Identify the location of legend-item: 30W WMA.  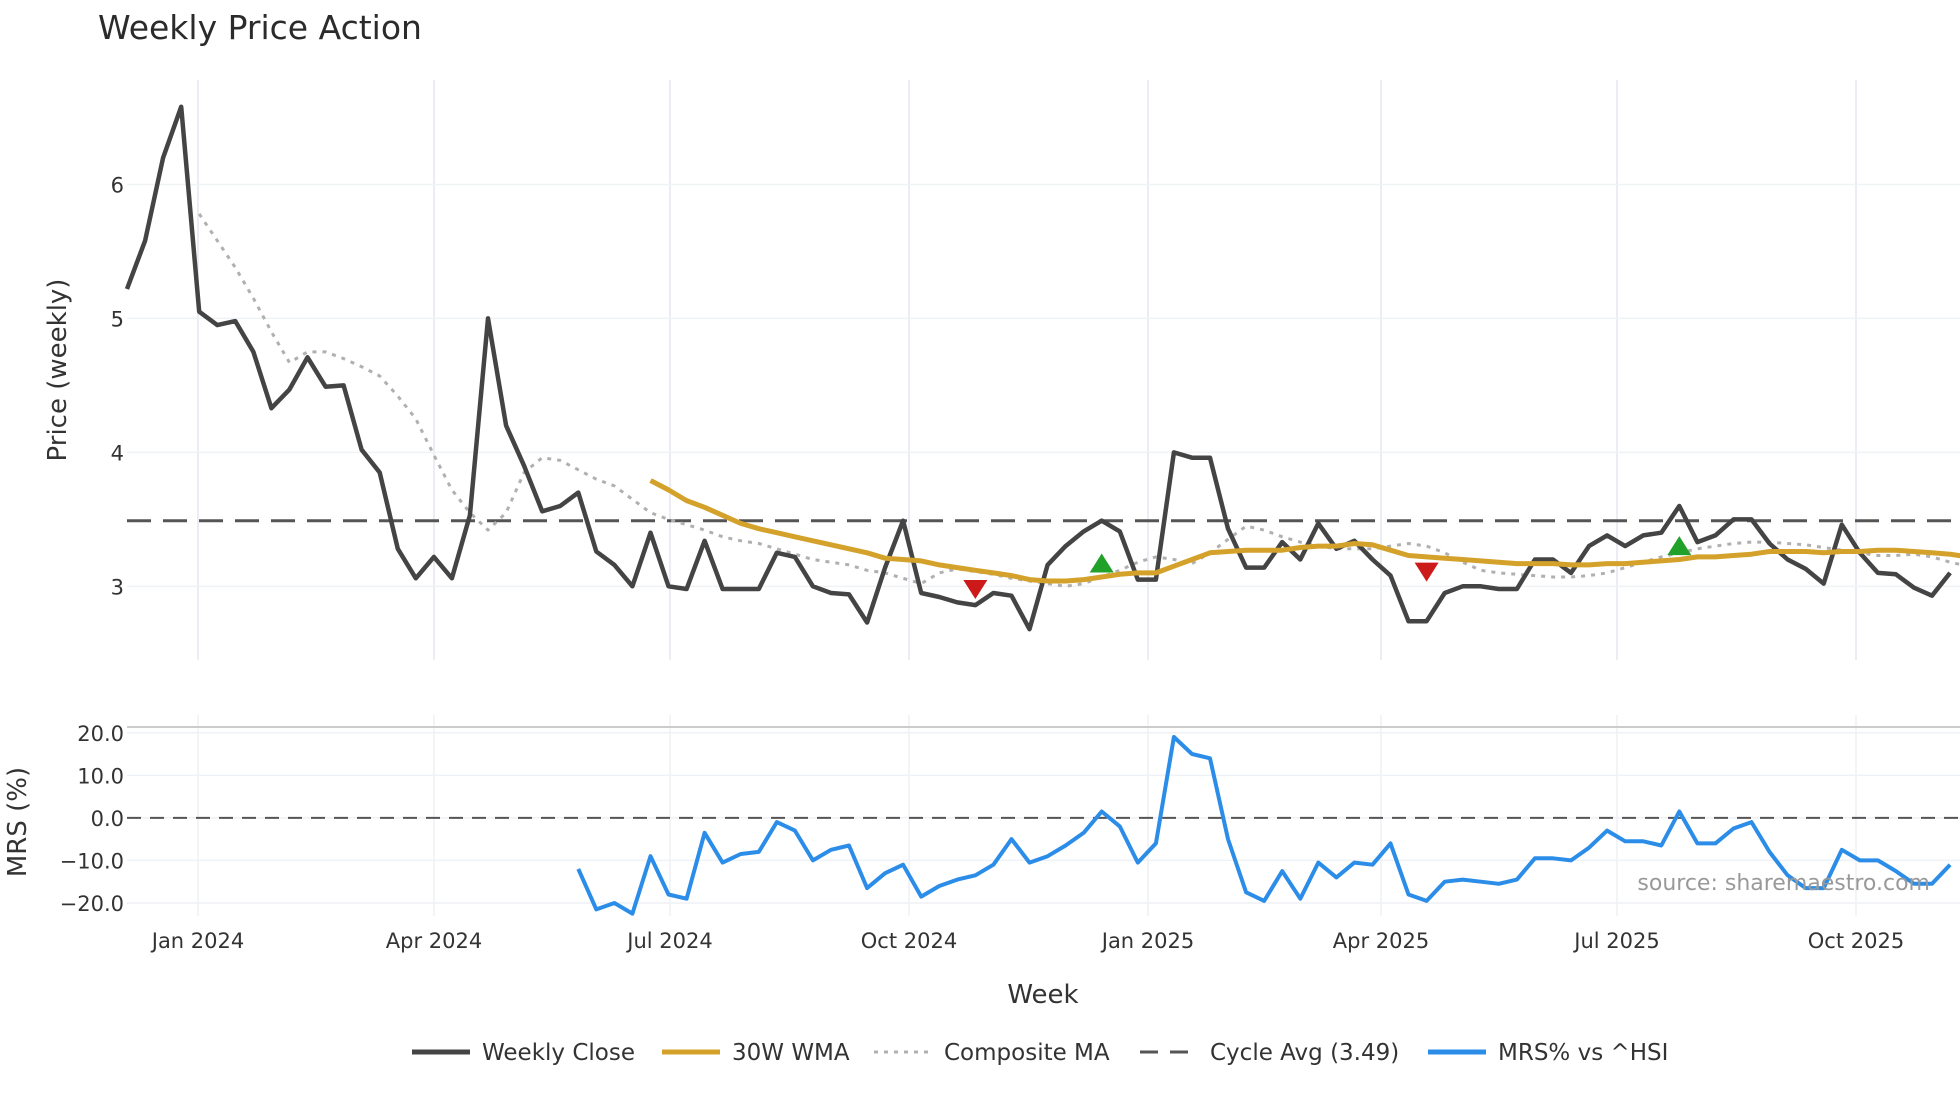
(756, 1053).